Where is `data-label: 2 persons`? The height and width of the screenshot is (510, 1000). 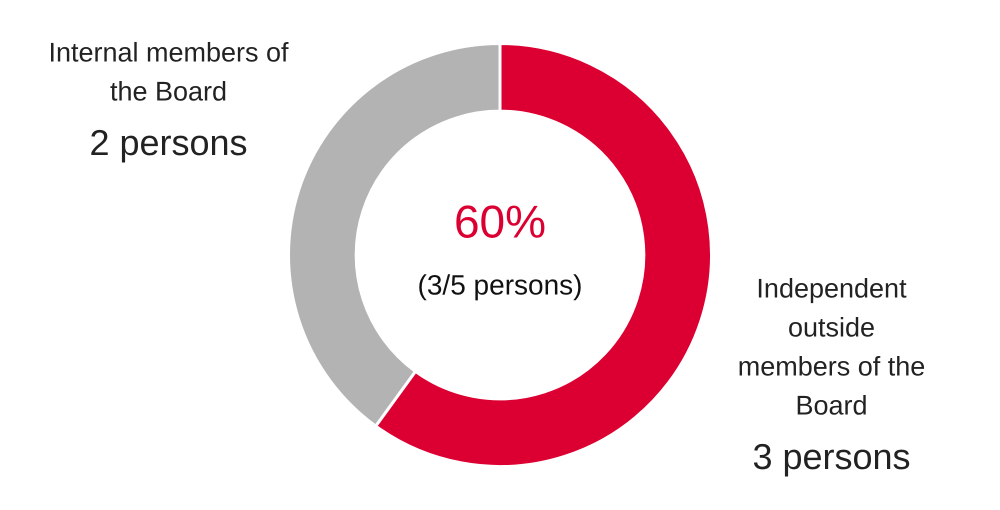 data-label: 2 persons is located at coordinates (168, 142).